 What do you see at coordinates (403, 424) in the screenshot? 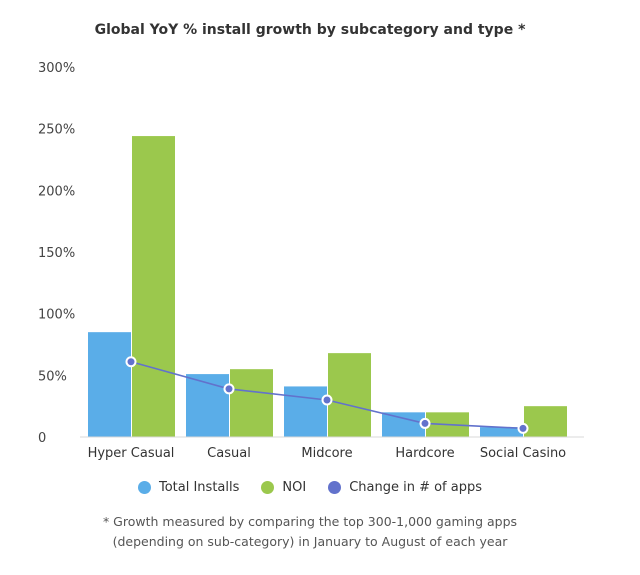
I see `bar-total-installs-hardcore` at bounding box center [403, 424].